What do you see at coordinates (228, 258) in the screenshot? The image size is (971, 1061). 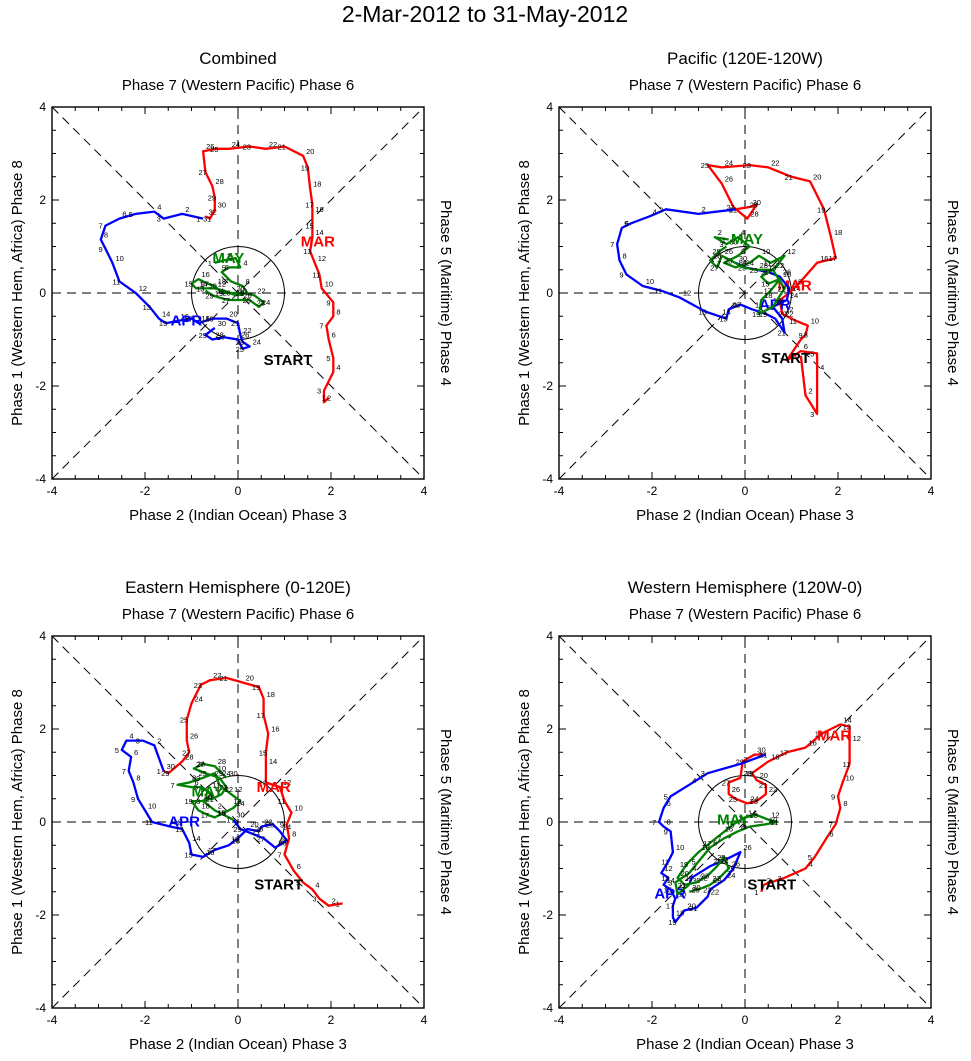 I see `month-label-may: MAY` at bounding box center [228, 258].